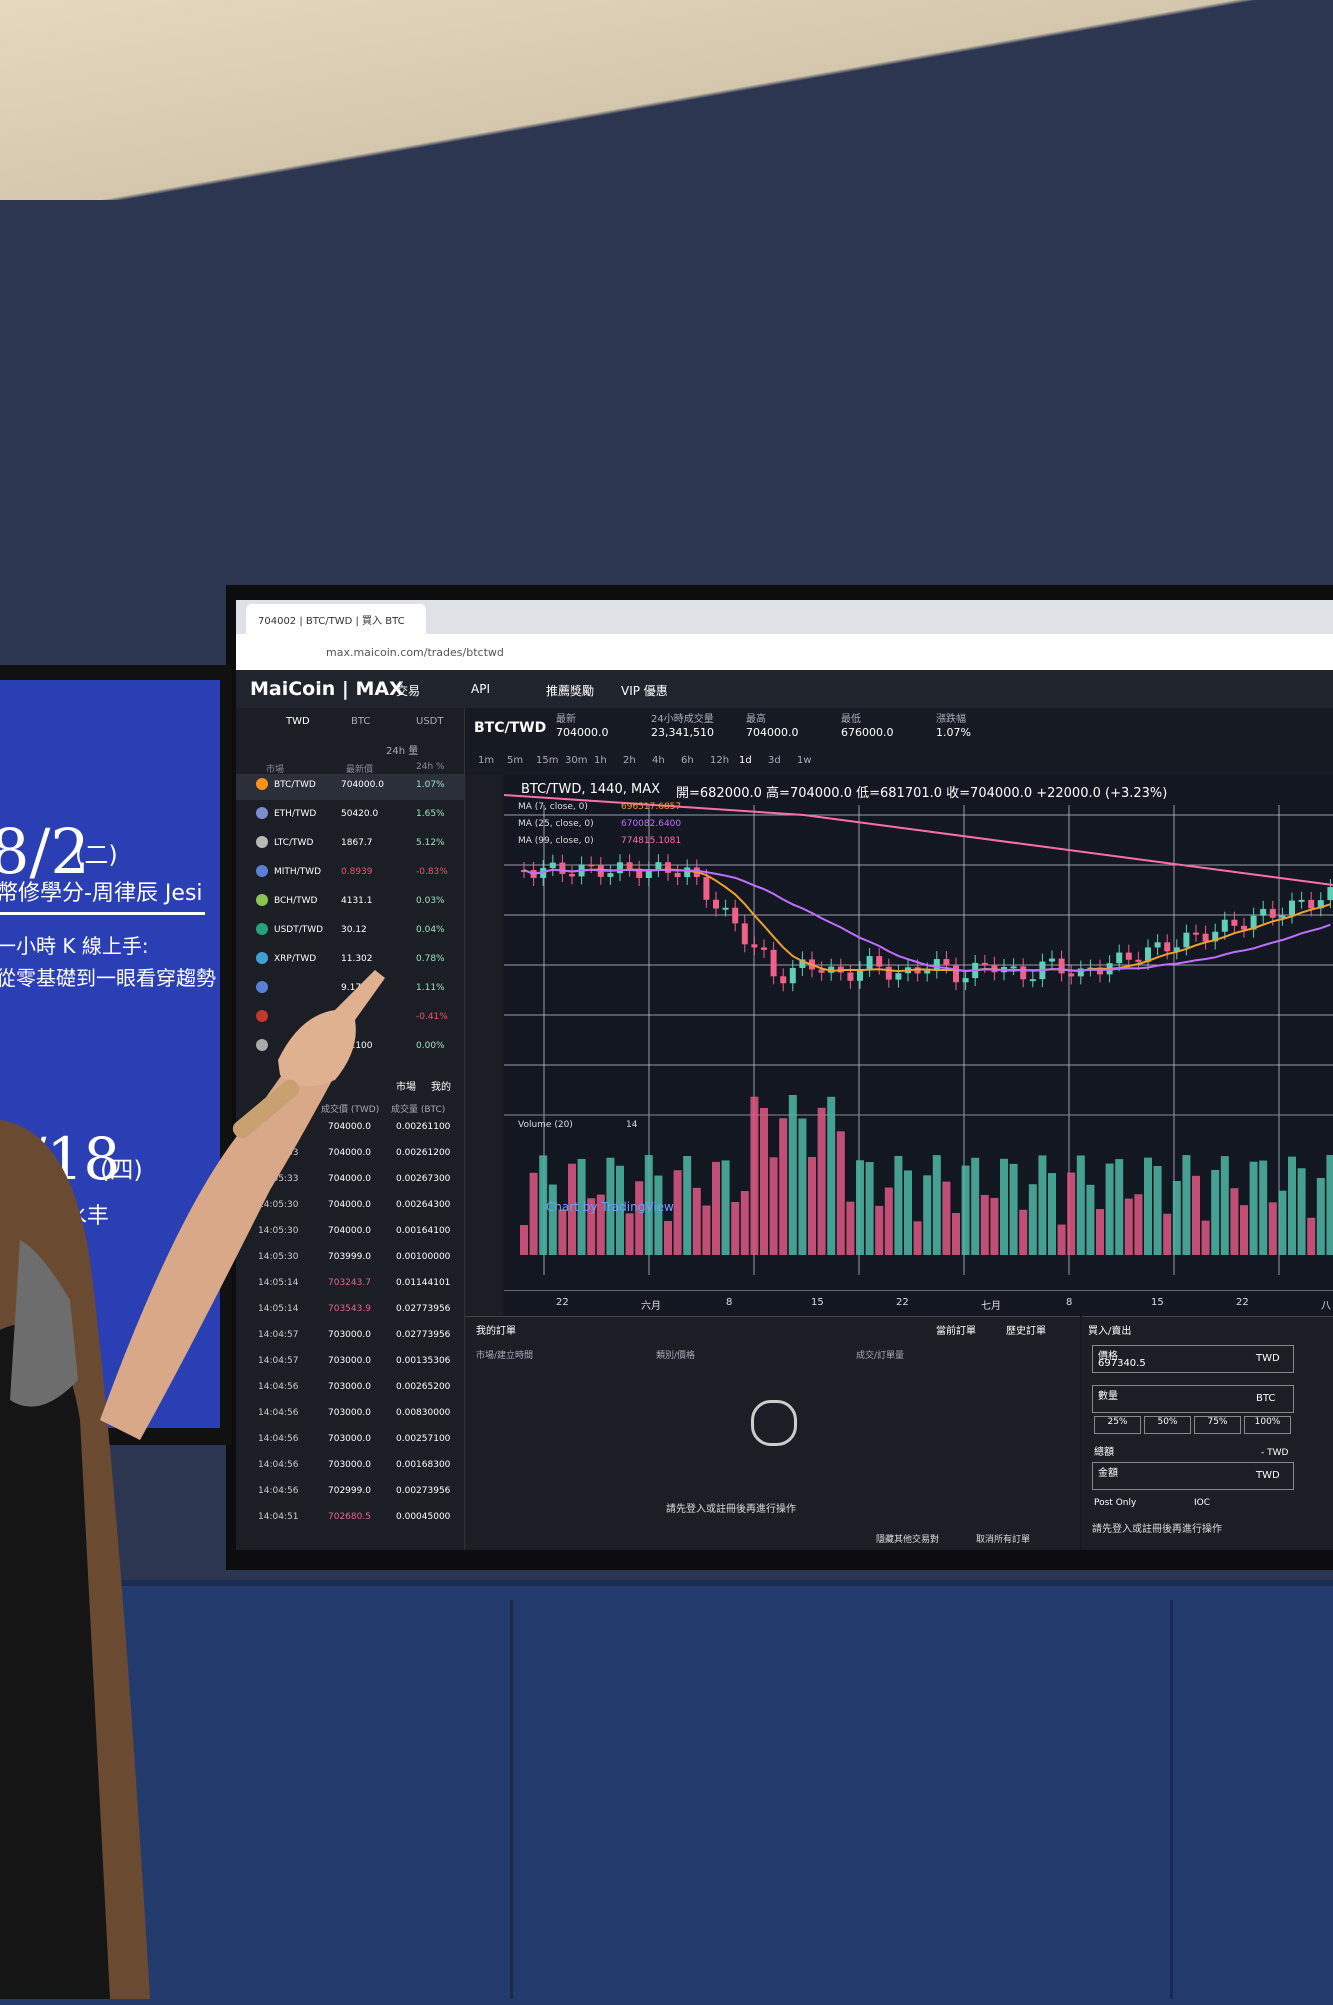 This screenshot has width=1333, height=2005. I want to click on market-tab: TWD, so click(298, 721).